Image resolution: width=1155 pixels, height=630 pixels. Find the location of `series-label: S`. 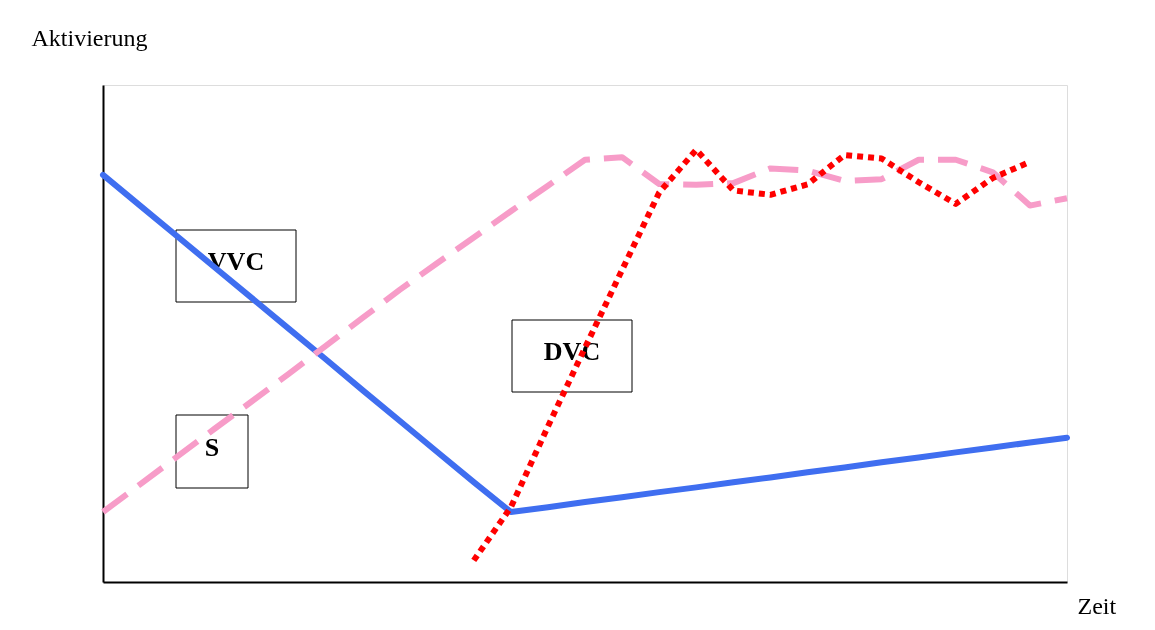

series-label: S is located at coordinates (212, 447).